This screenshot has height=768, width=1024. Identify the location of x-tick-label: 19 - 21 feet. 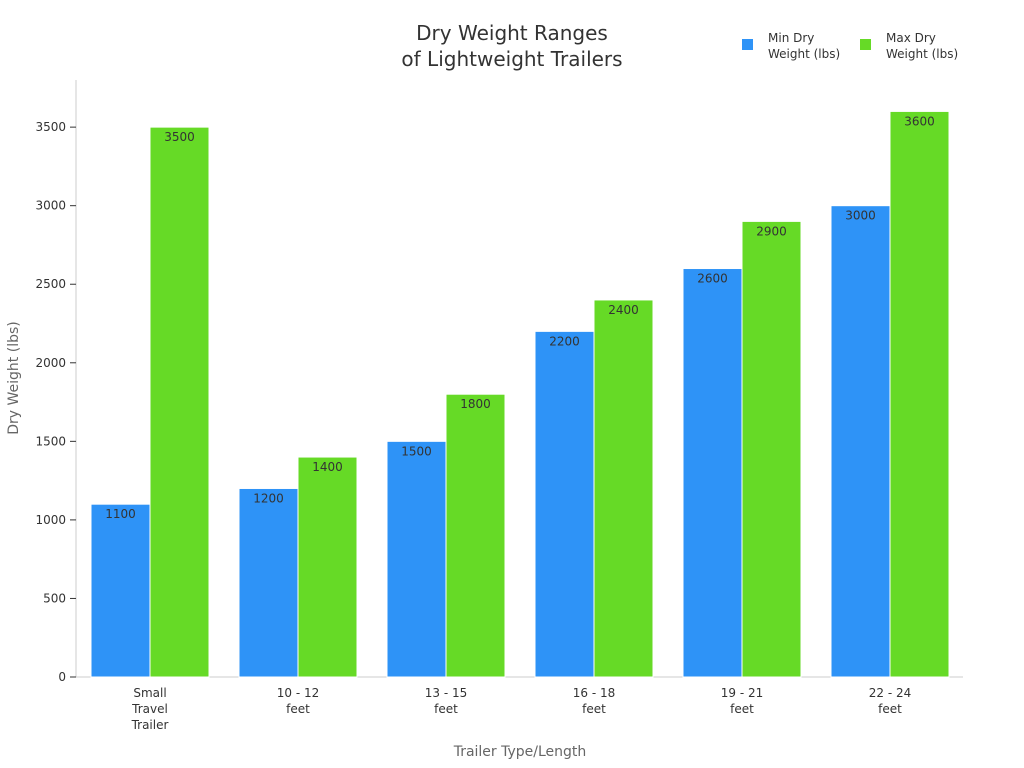
(742, 701).